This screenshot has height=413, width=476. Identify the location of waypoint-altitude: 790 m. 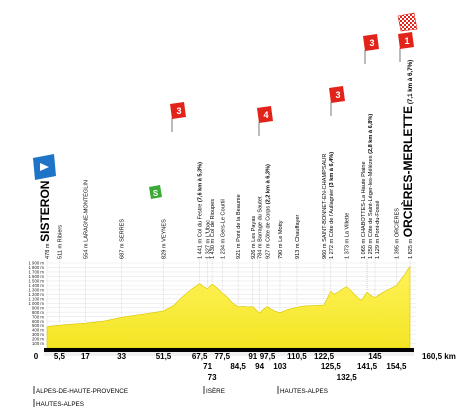
(281, 250).